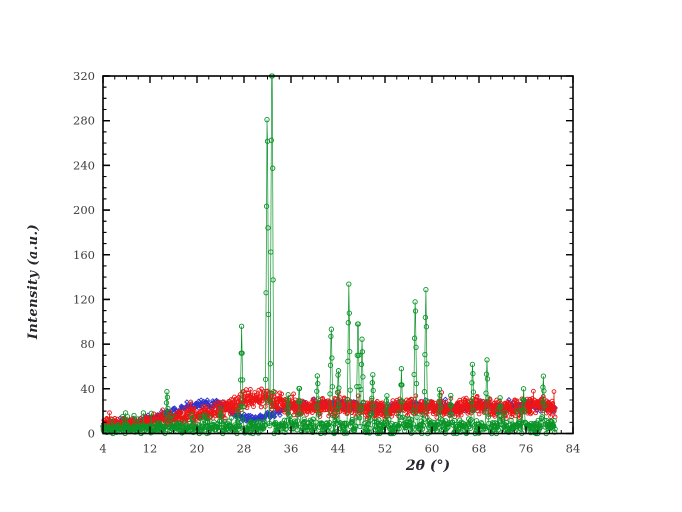  Describe the element at coordinates (479, 449) in the screenshot. I see `svg-text: 68` at that location.